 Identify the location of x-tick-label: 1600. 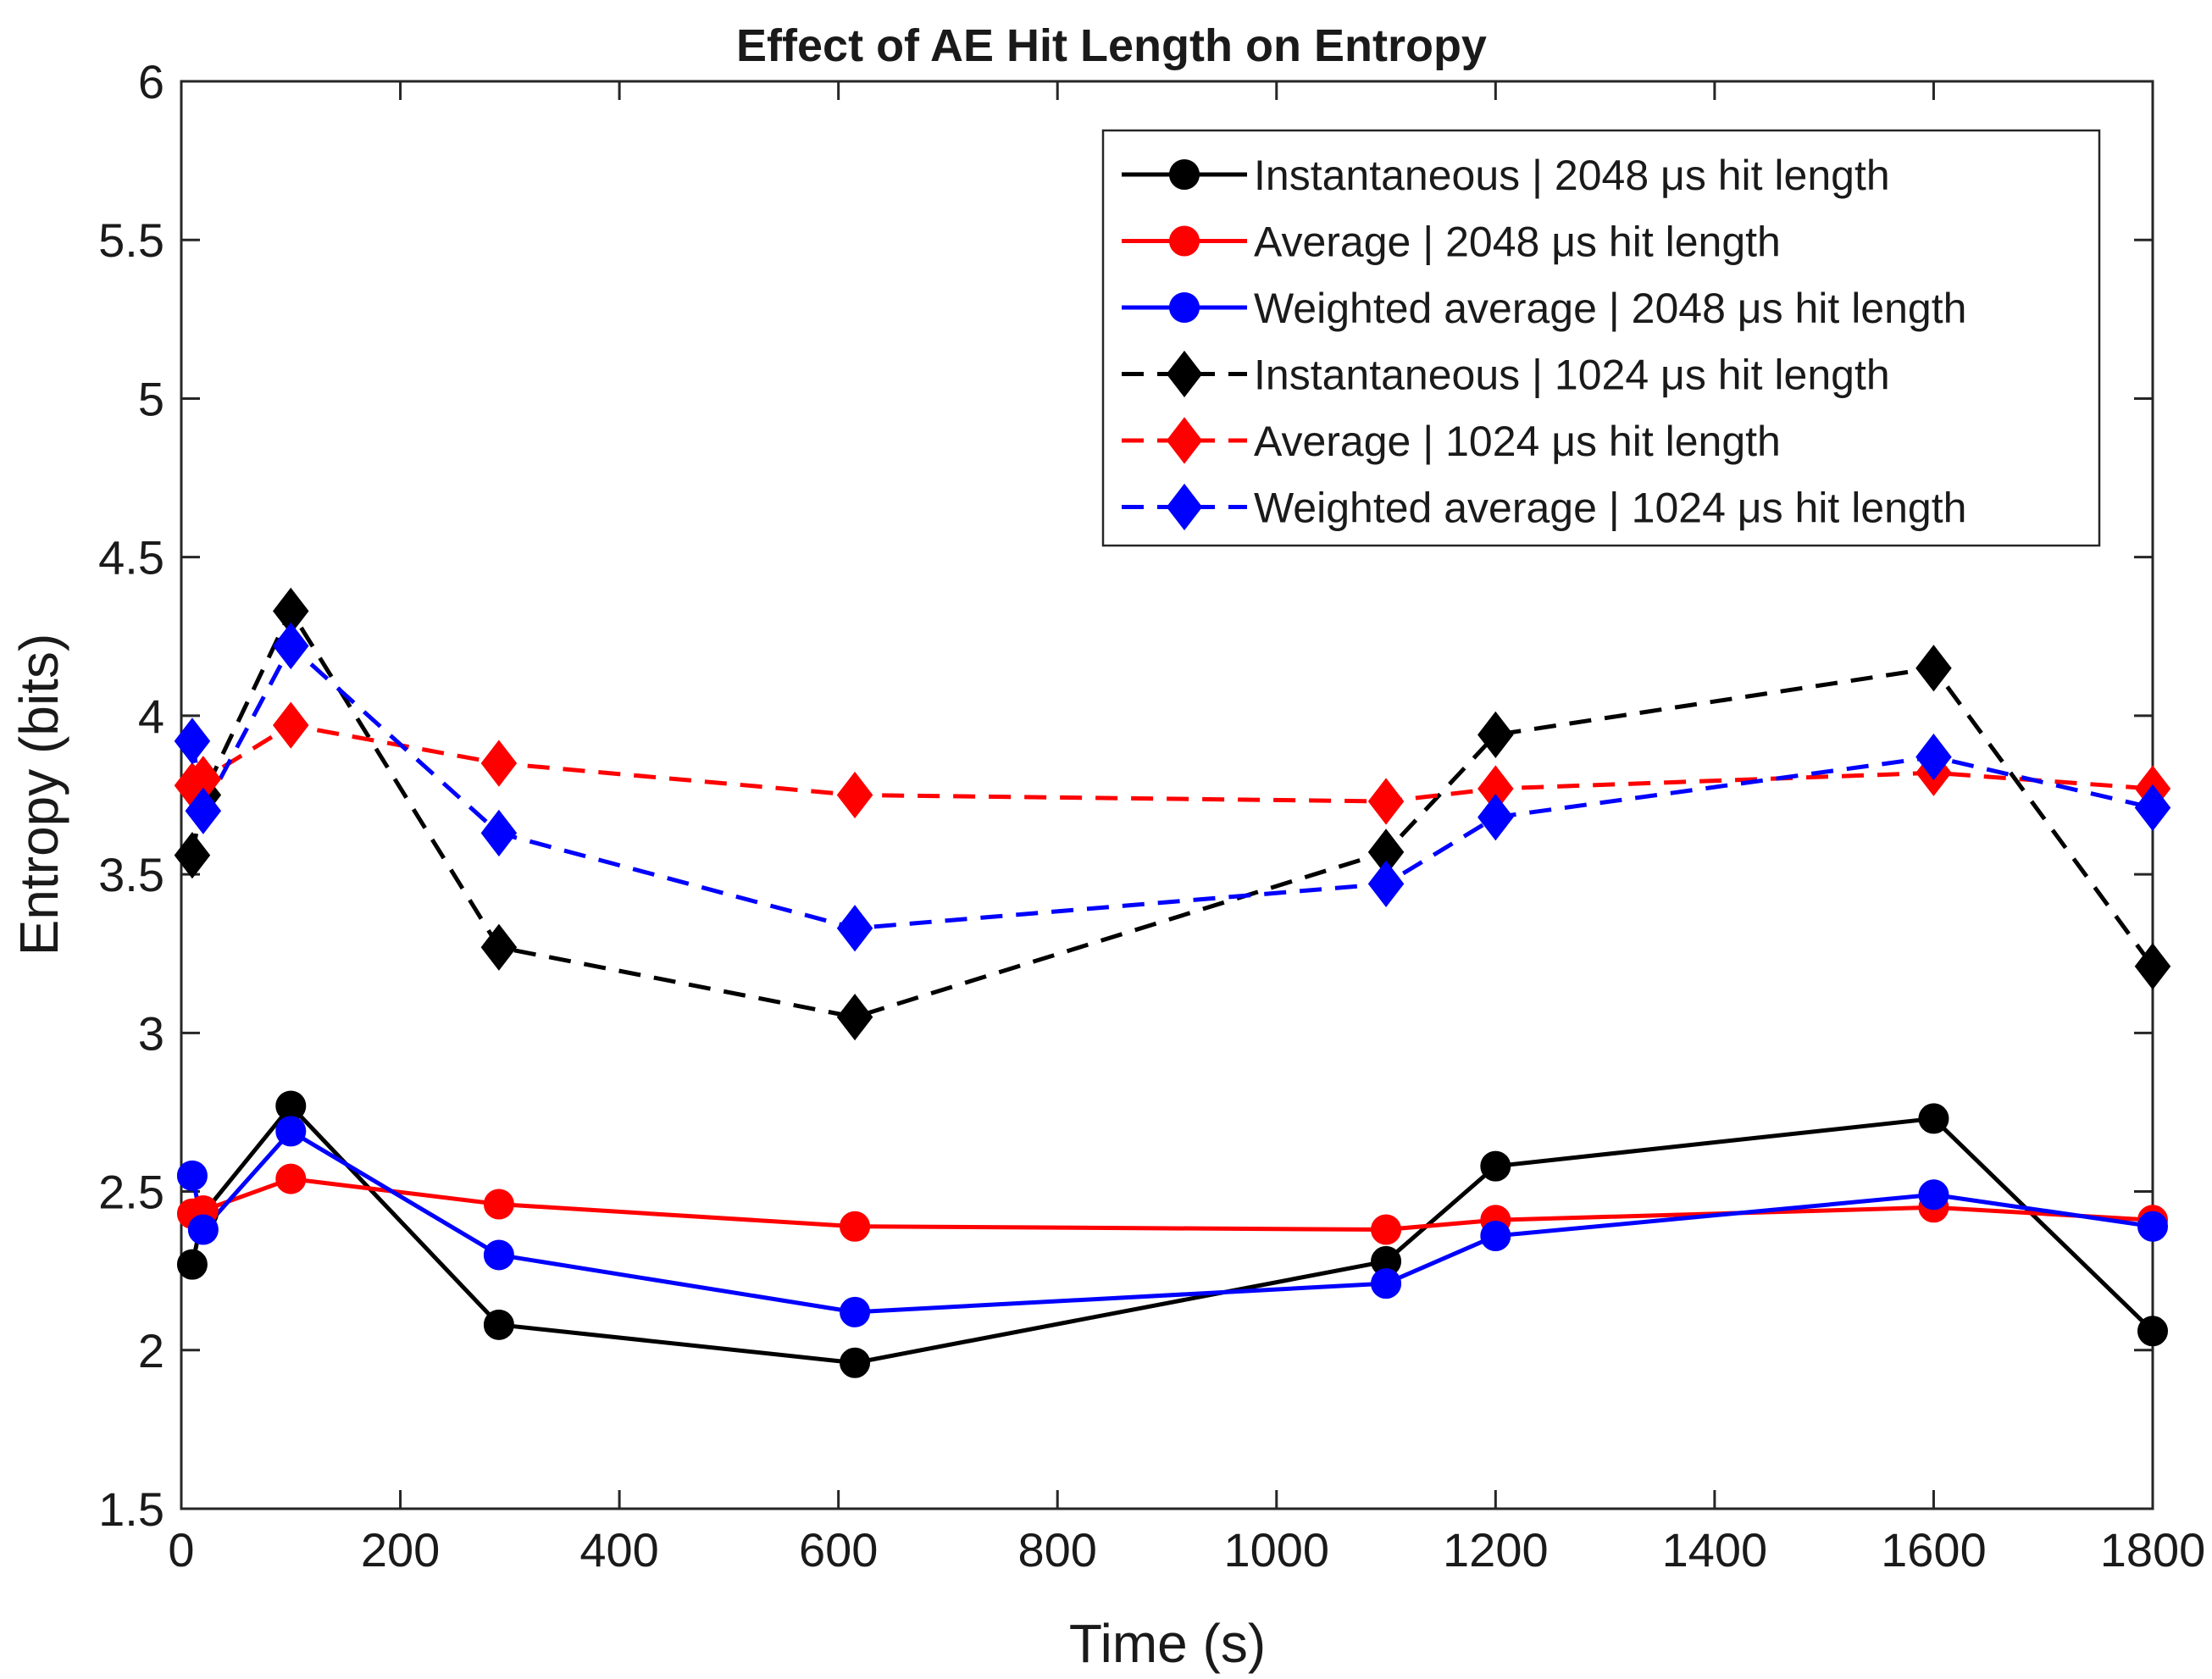
(1934, 1549).